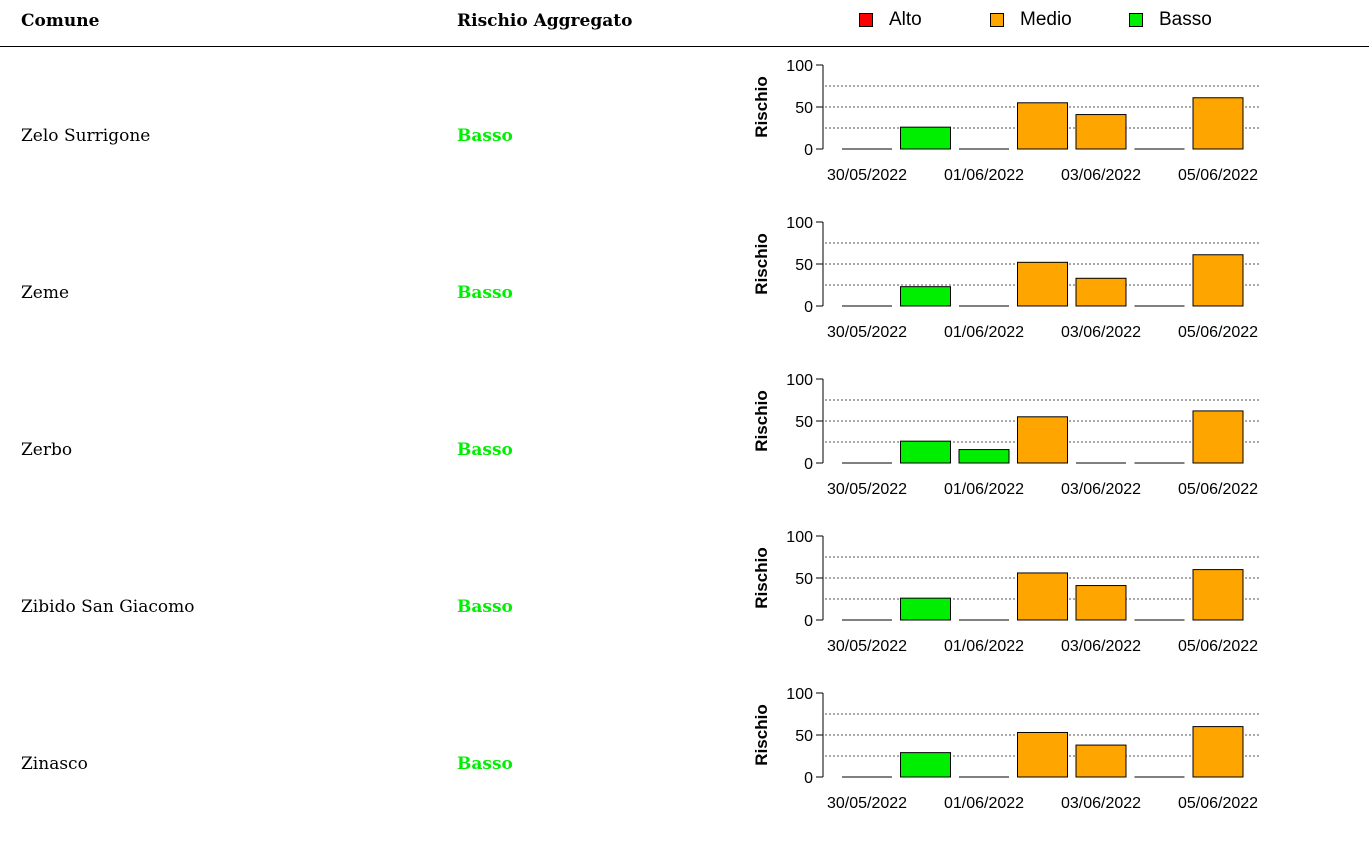 The image size is (1369, 841). I want to click on comune-name: Zelo Surrigone, so click(86, 136).